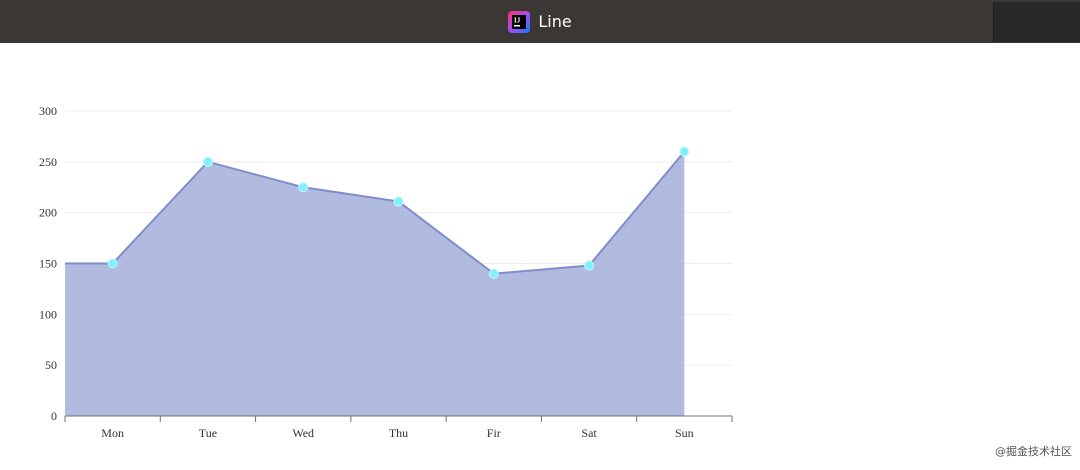  Describe the element at coordinates (208, 433) in the screenshot. I see `x-tick-label: Tue` at that location.